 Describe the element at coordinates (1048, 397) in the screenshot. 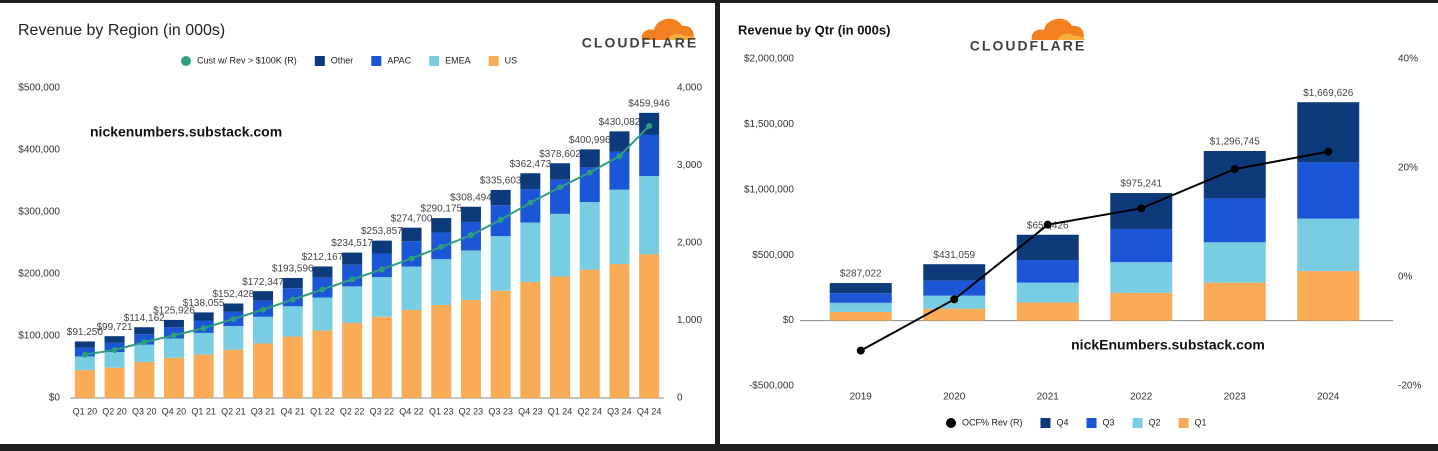

I see `x-tick-label: 2021` at that location.